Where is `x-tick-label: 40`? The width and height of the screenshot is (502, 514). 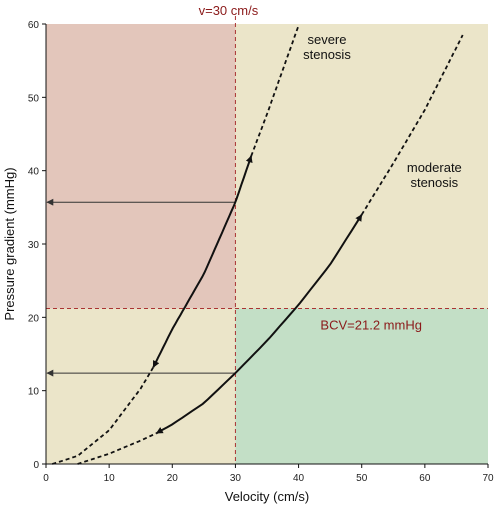
x-tick-label: 40 is located at coordinates (299, 478).